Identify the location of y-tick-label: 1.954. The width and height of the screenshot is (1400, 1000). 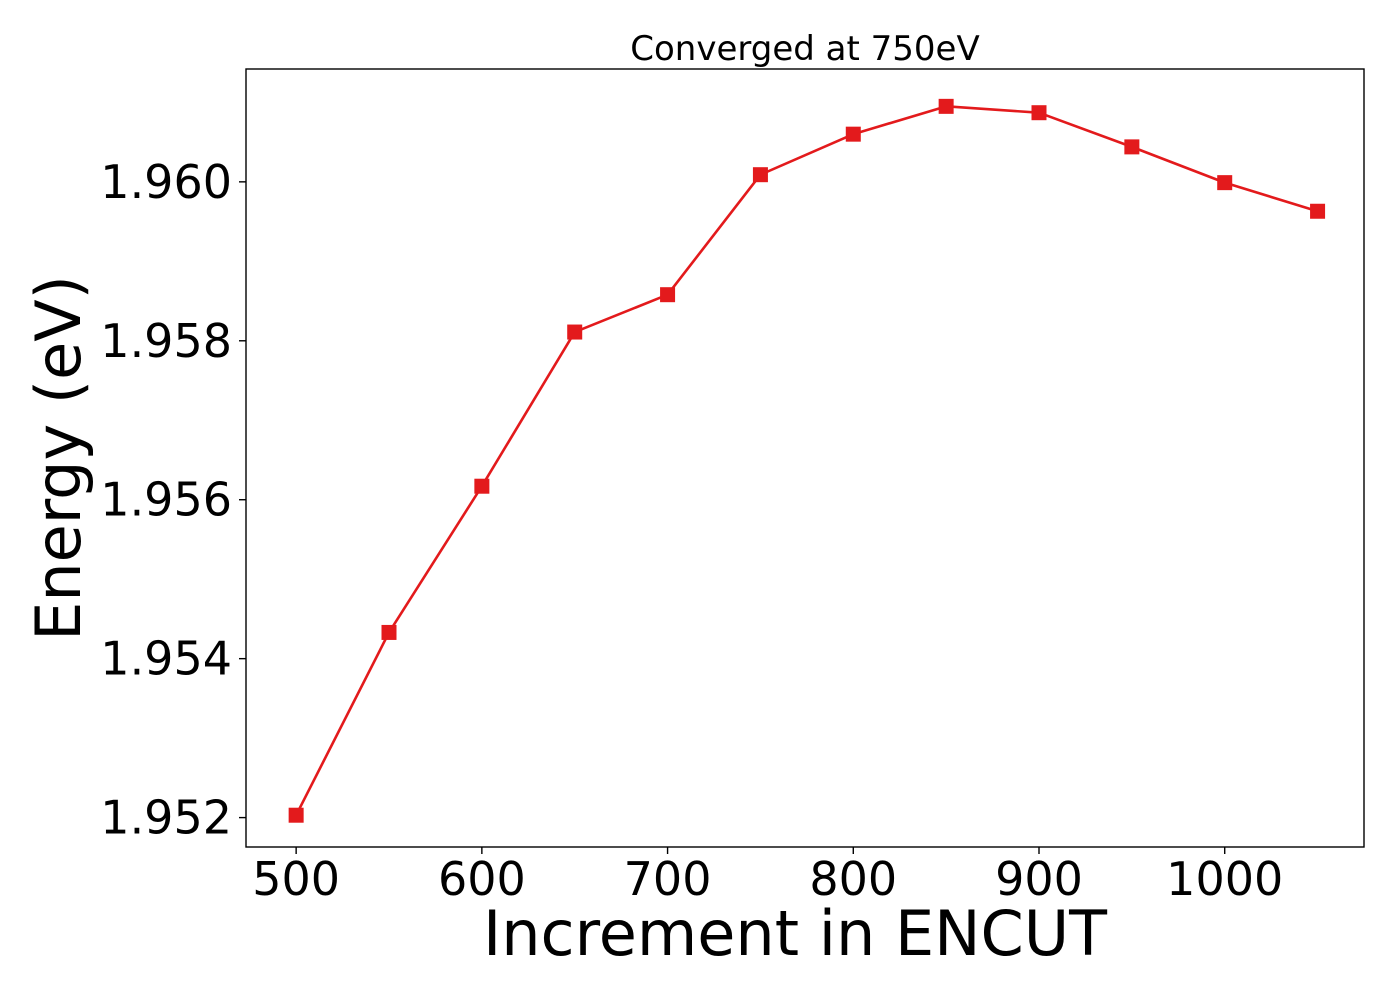
(166, 659).